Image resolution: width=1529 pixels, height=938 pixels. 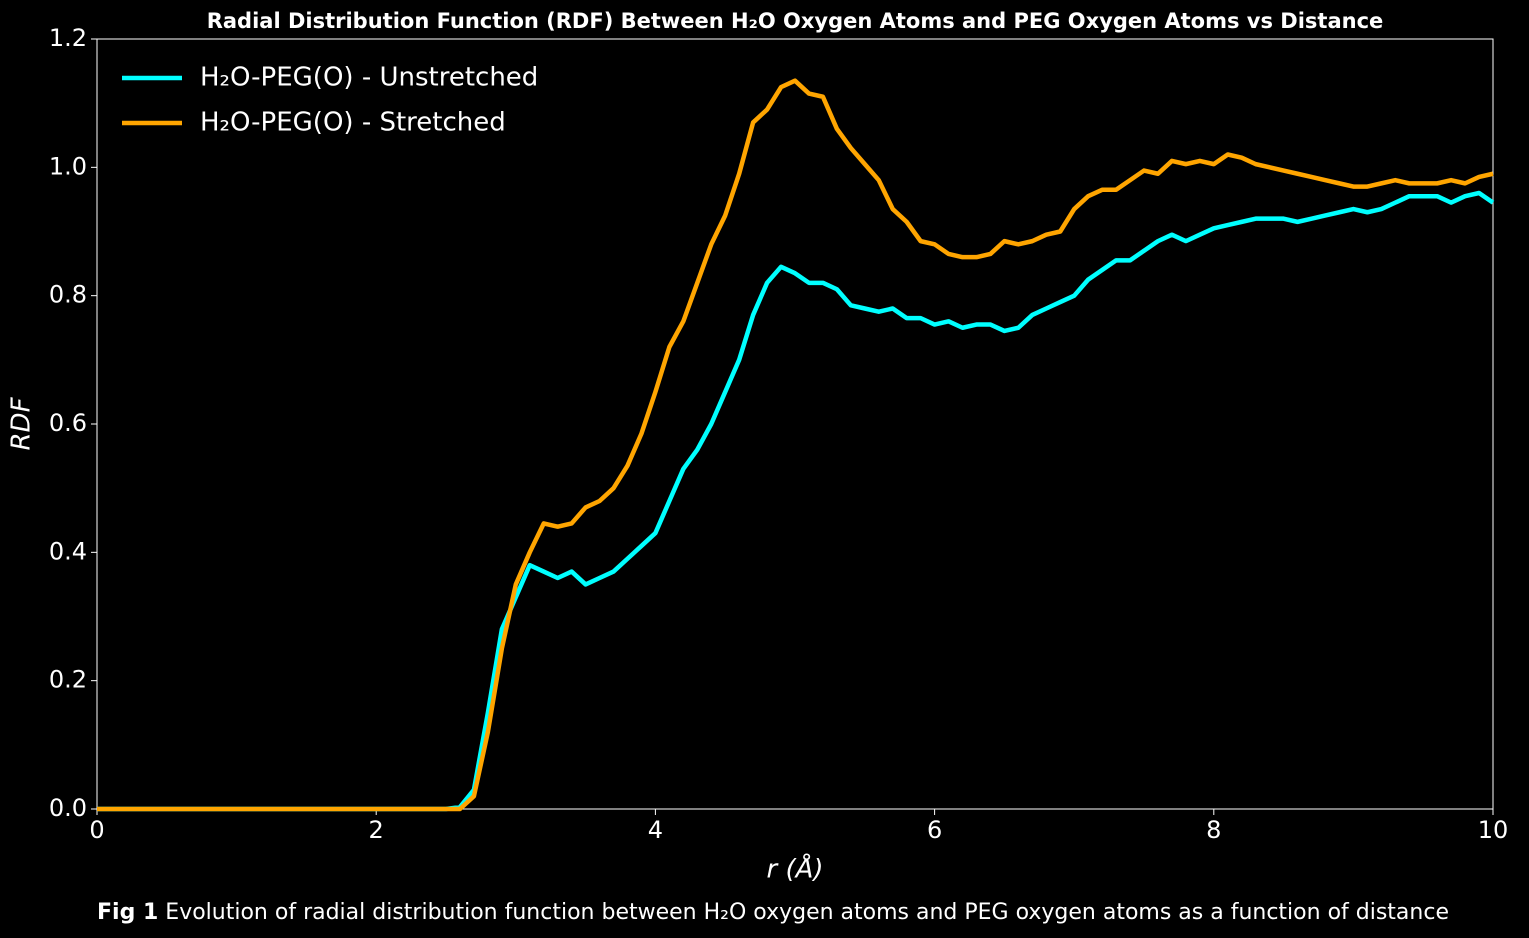 What do you see at coordinates (68, 423) in the screenshot?
I see `y-tick-label: 0.6` at bounding box center [68, 423].